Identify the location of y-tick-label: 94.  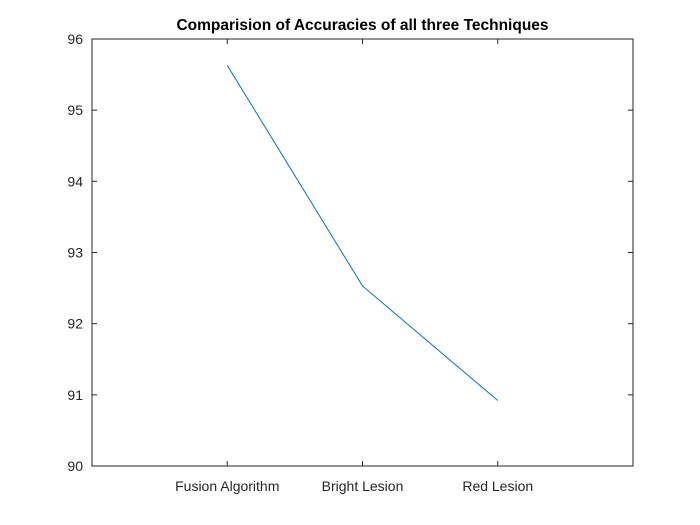
(75, 181).